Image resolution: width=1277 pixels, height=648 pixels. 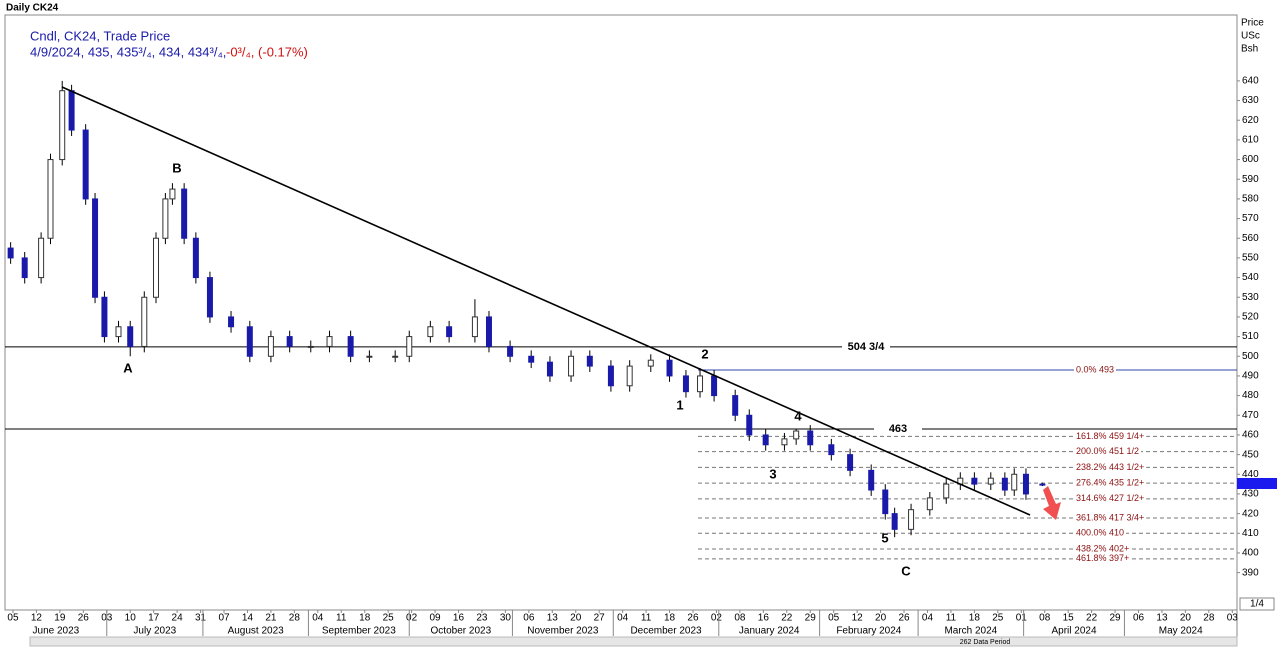 I want to click on y-tick-label: 620, so click(x=1250, y=120).